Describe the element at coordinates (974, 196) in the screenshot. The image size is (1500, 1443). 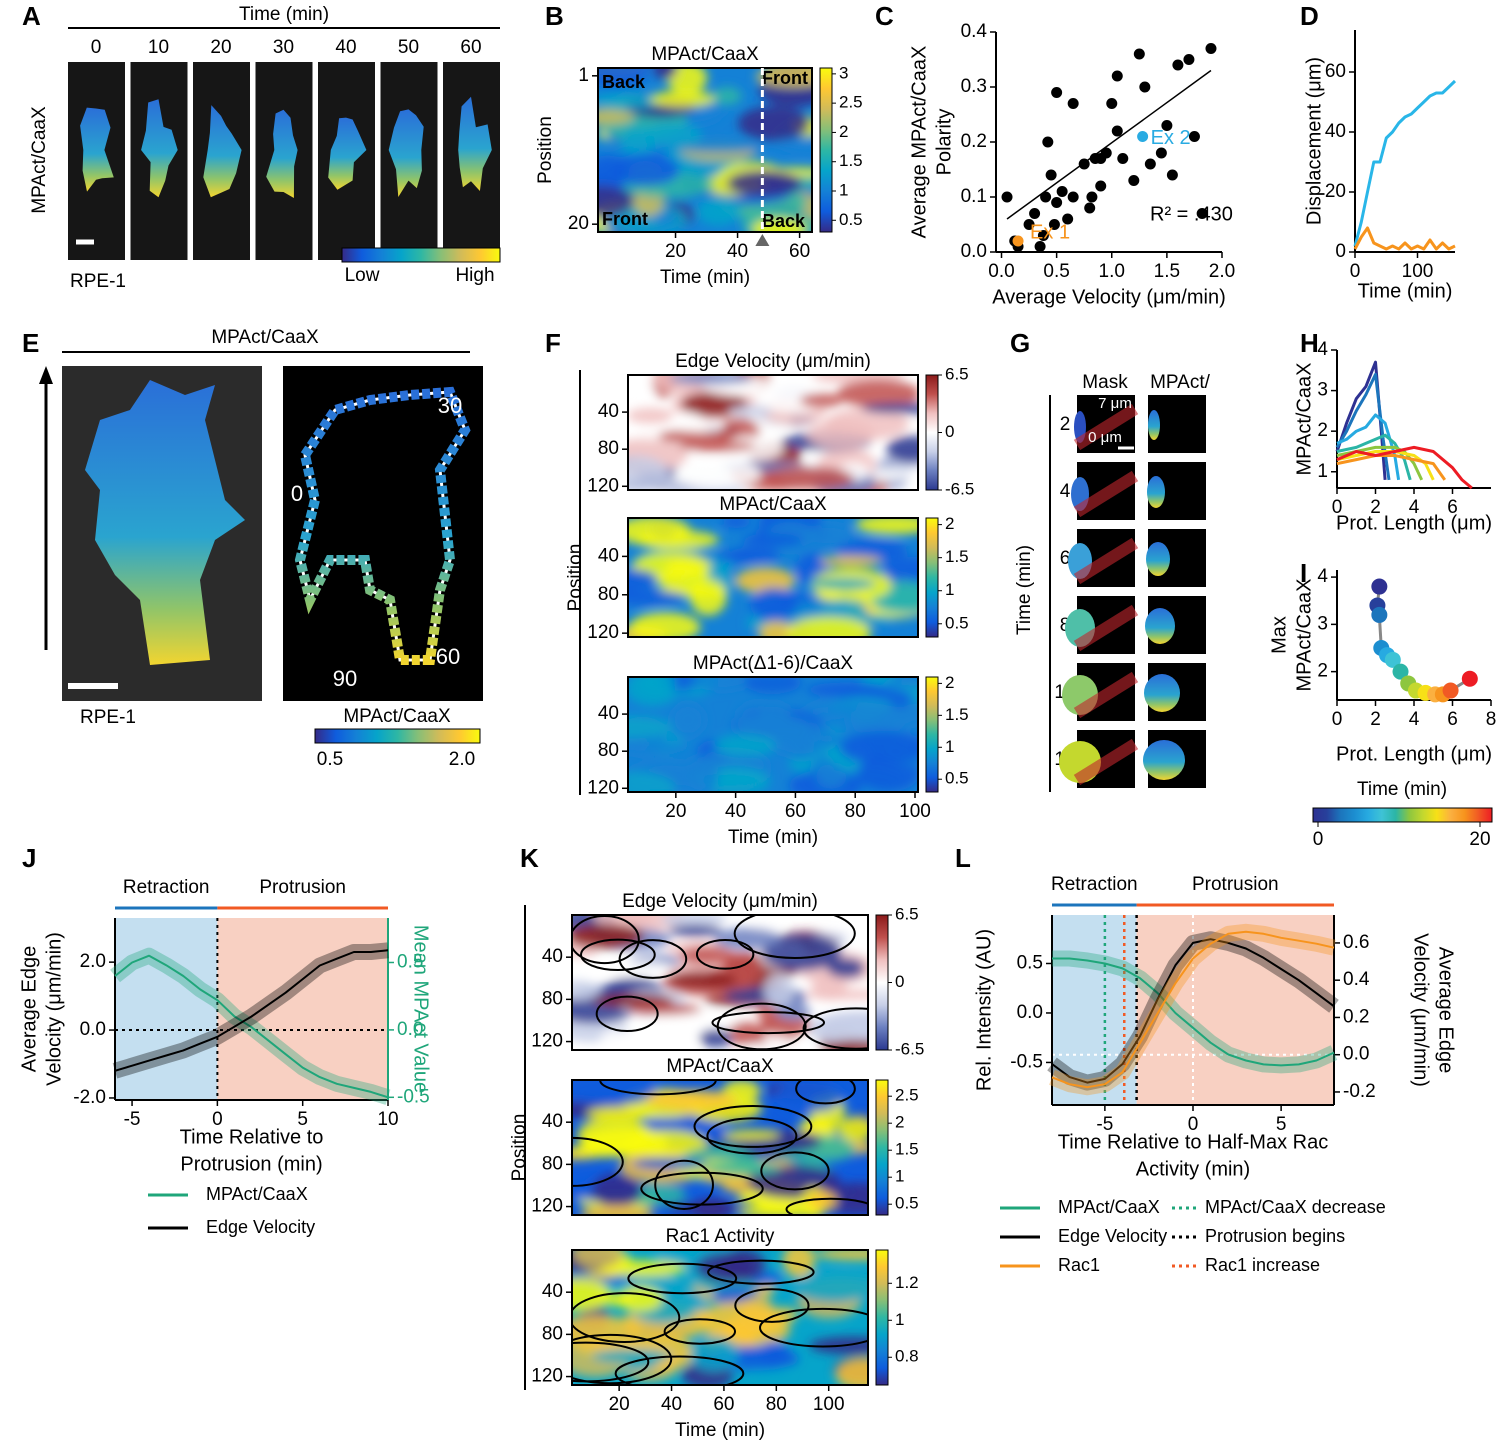
I see `y-tick-label: 0.1` at that location.